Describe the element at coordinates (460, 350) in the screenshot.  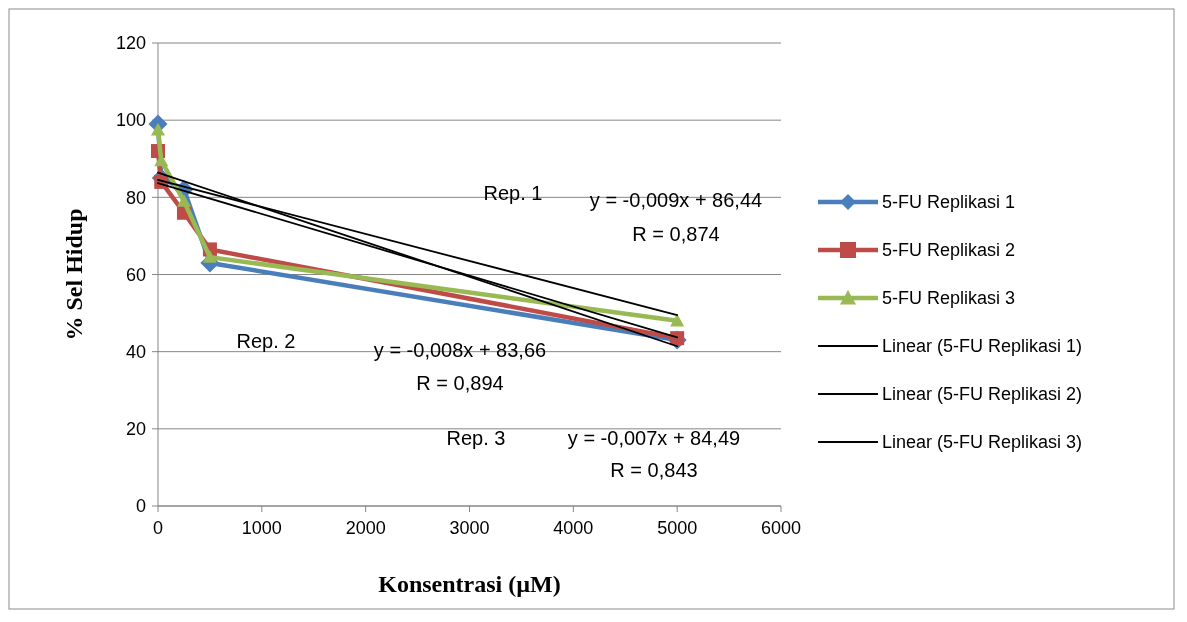
I see `annotation: y = -0,008x + 83,66` at that location.